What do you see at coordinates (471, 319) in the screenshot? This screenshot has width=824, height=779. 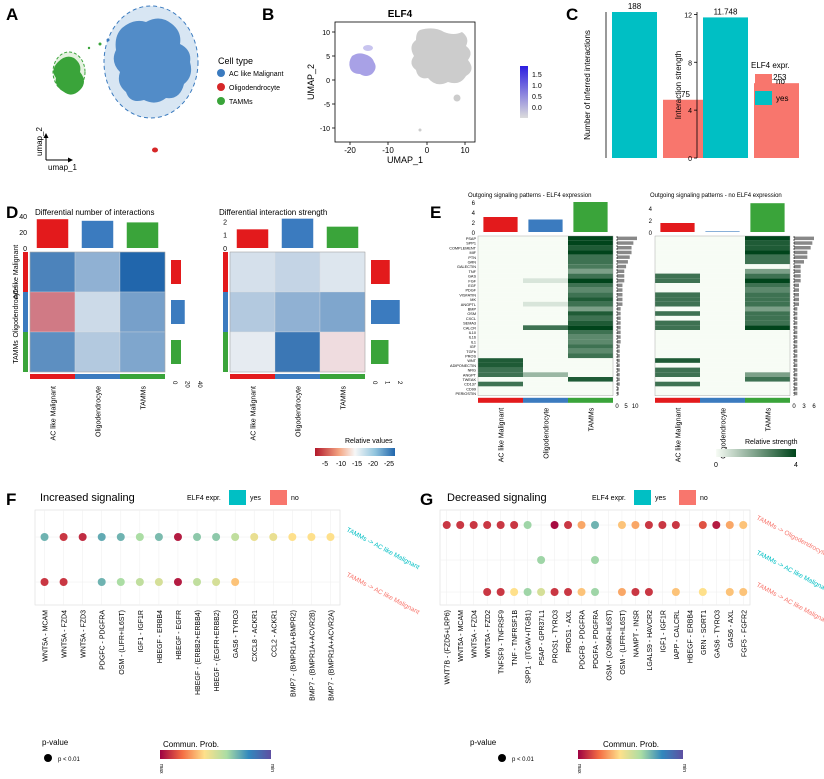 I see `pathway-label: CXCL` at bounding box center [471, 319].